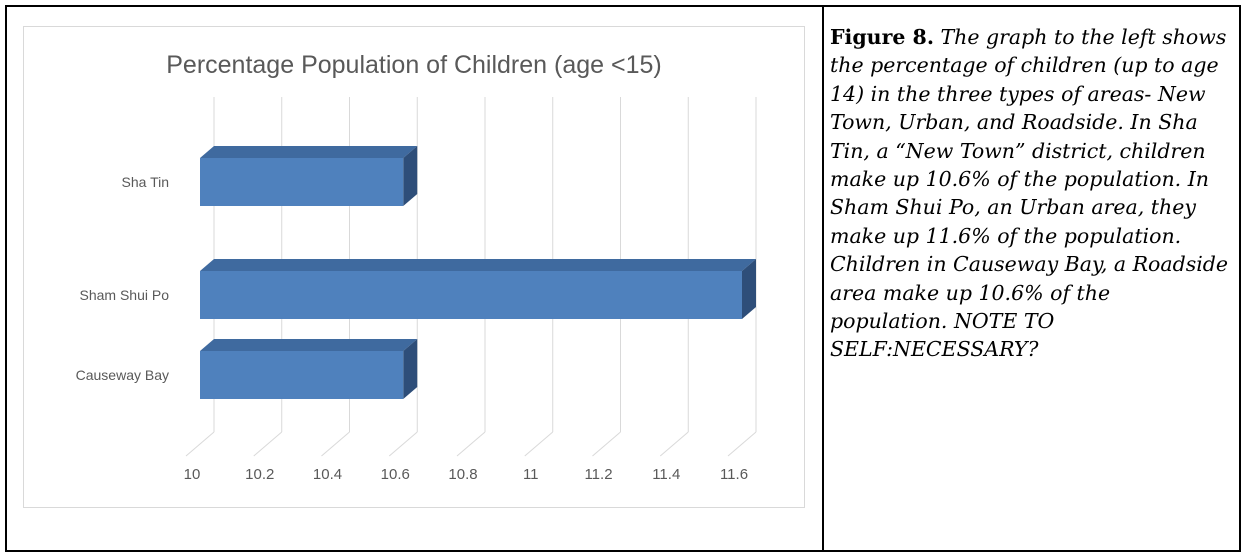  I want to click on category-label: Sha Tin, so click(145, 182).